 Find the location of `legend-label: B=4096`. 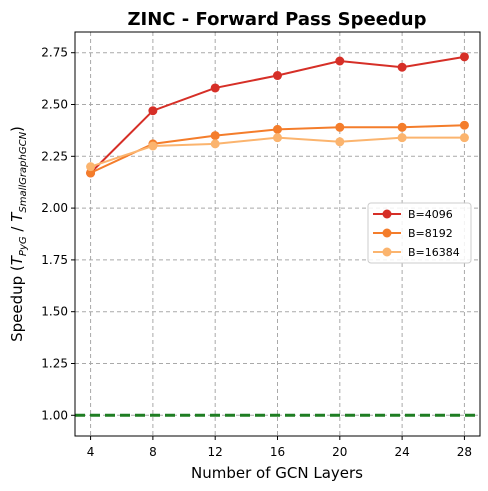

legend-label: B=4096 is located at coordinates (430, 214).